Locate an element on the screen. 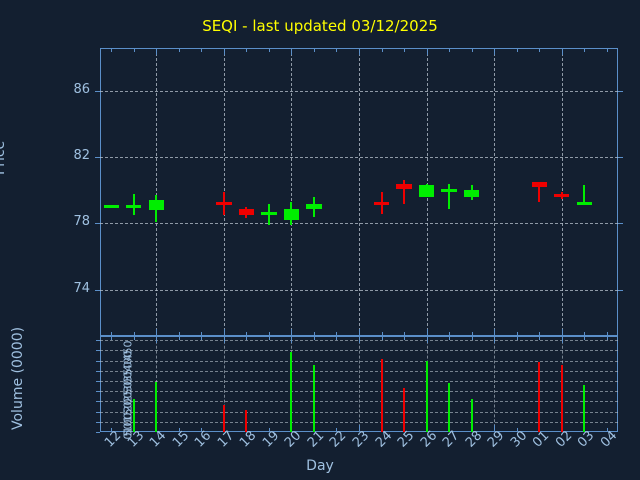 The height and width of the screenshot is (480, 640). price-axis-label: 86 is located at coordinates (81, 90).